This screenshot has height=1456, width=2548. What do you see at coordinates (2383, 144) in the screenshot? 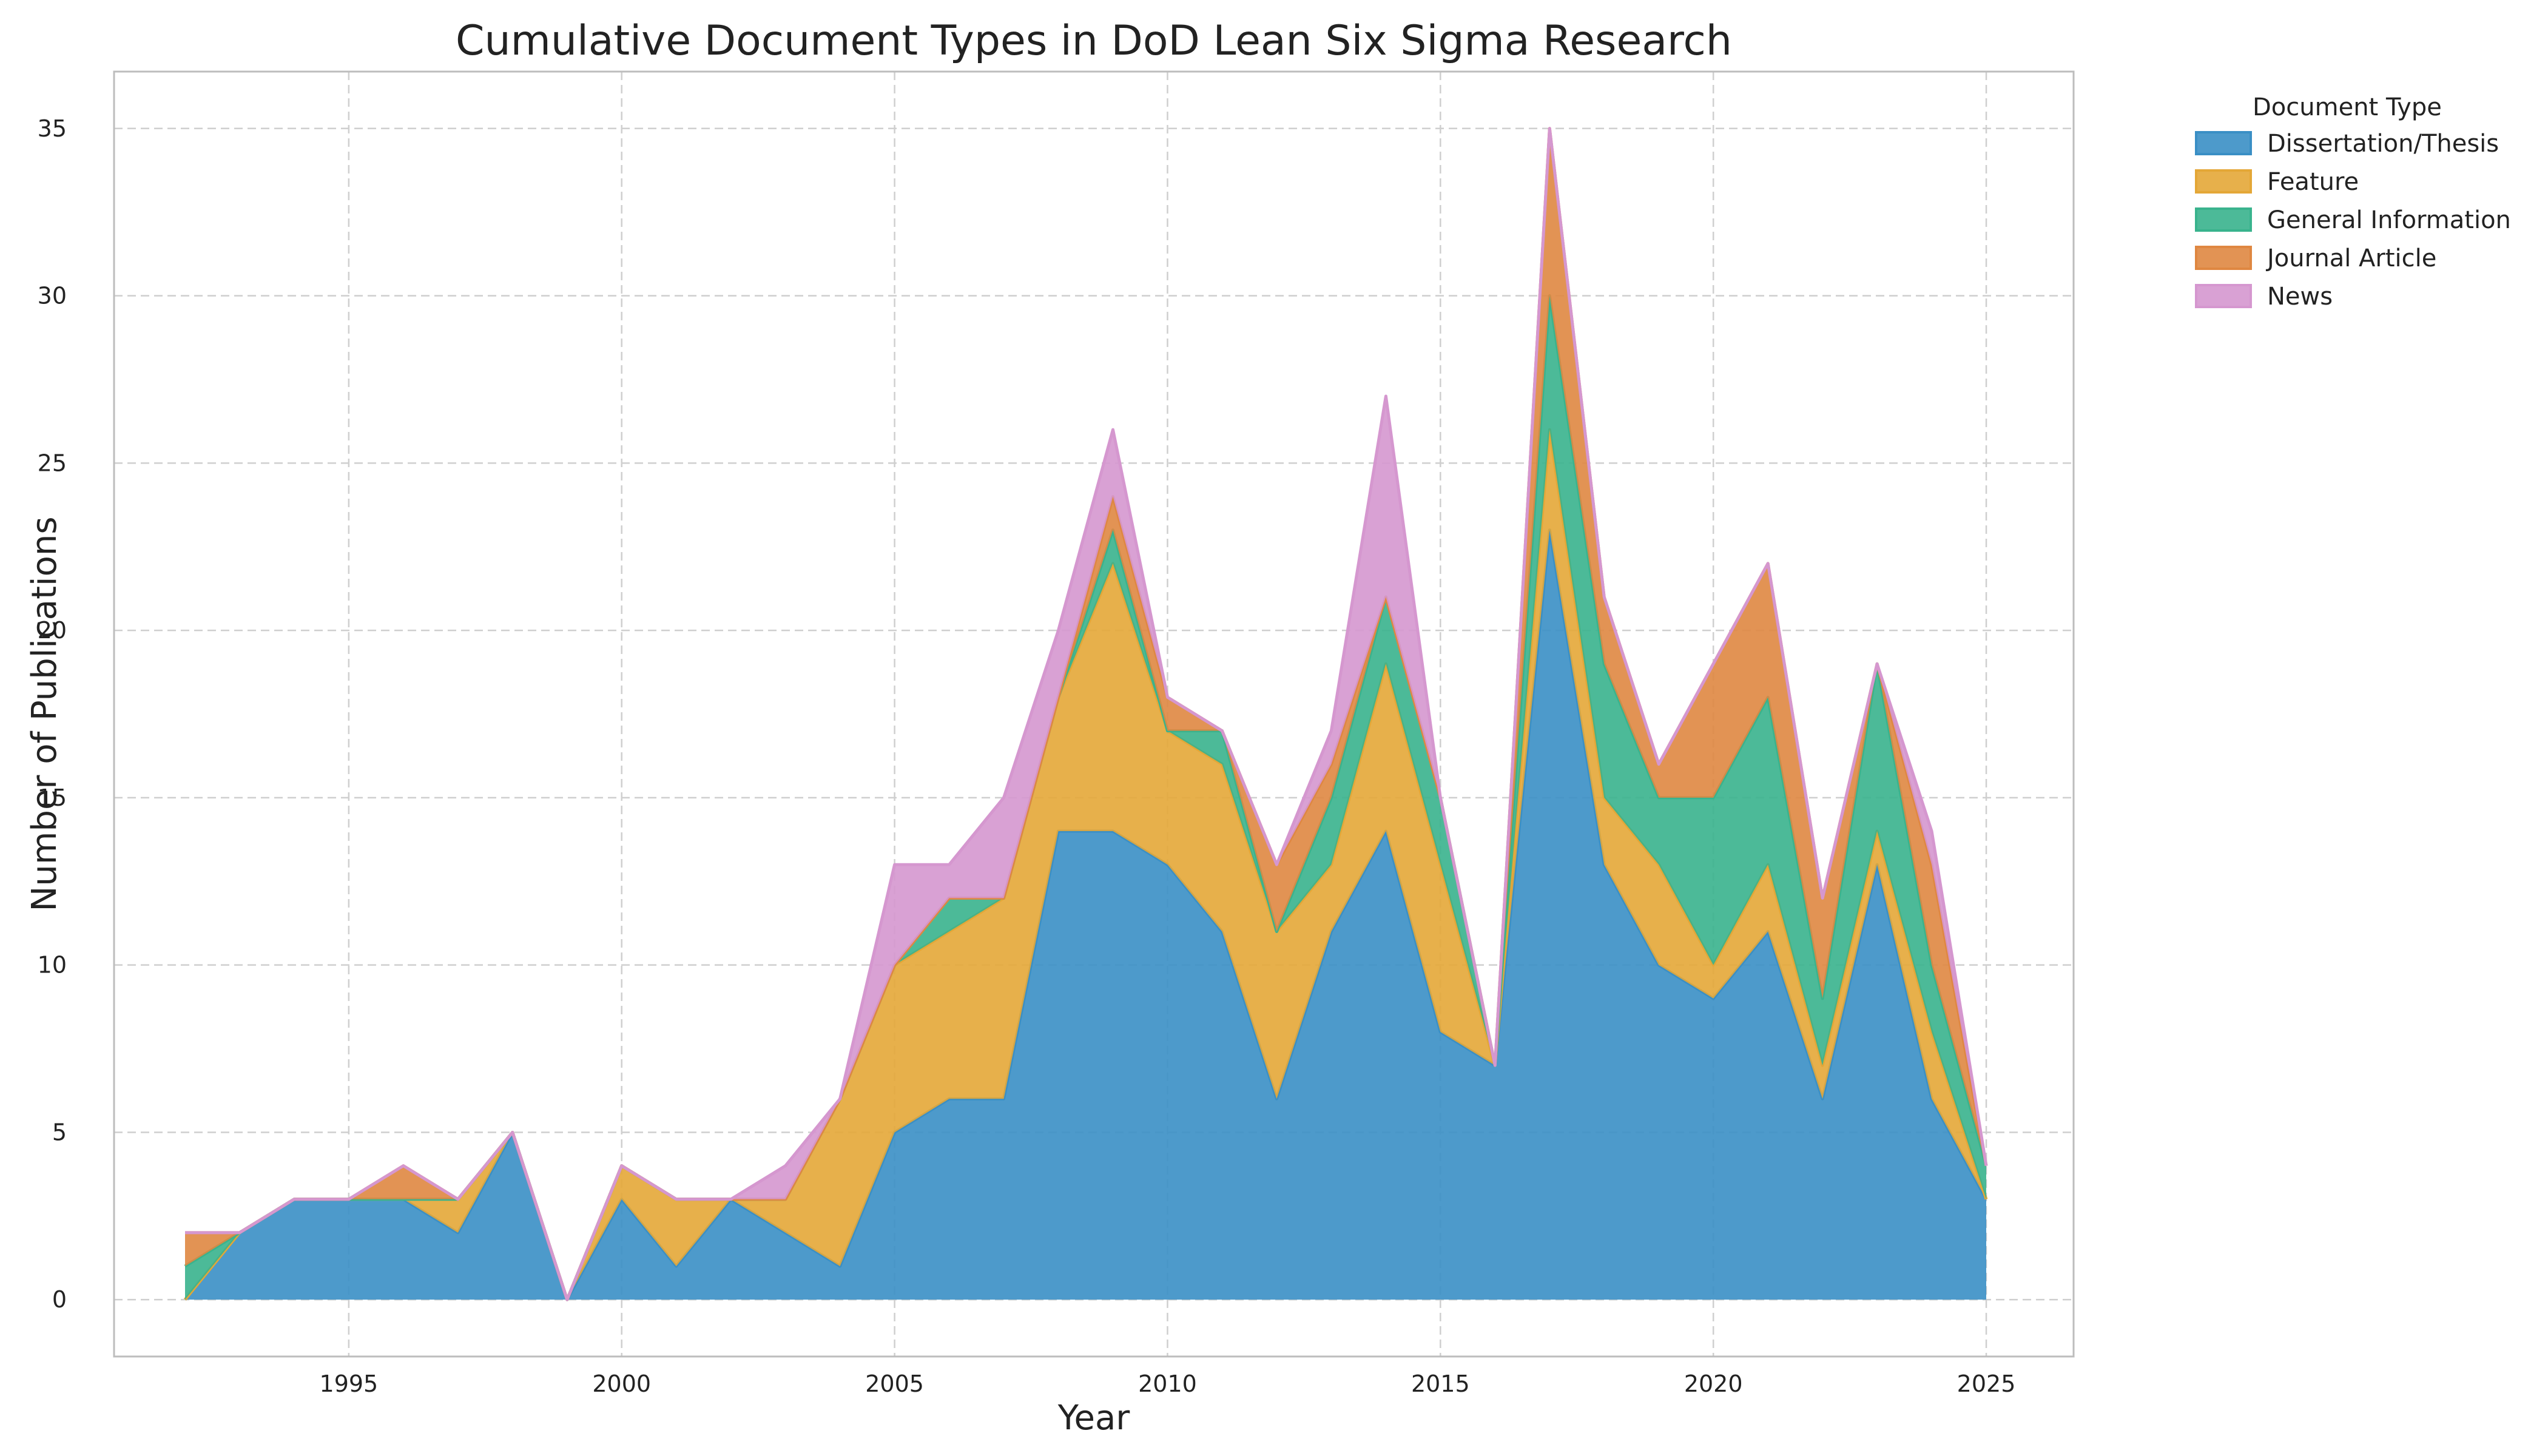
I see `legend-label-dissertation-thesis: Dissertation/Thesis` at bounding box center [2383, 144].